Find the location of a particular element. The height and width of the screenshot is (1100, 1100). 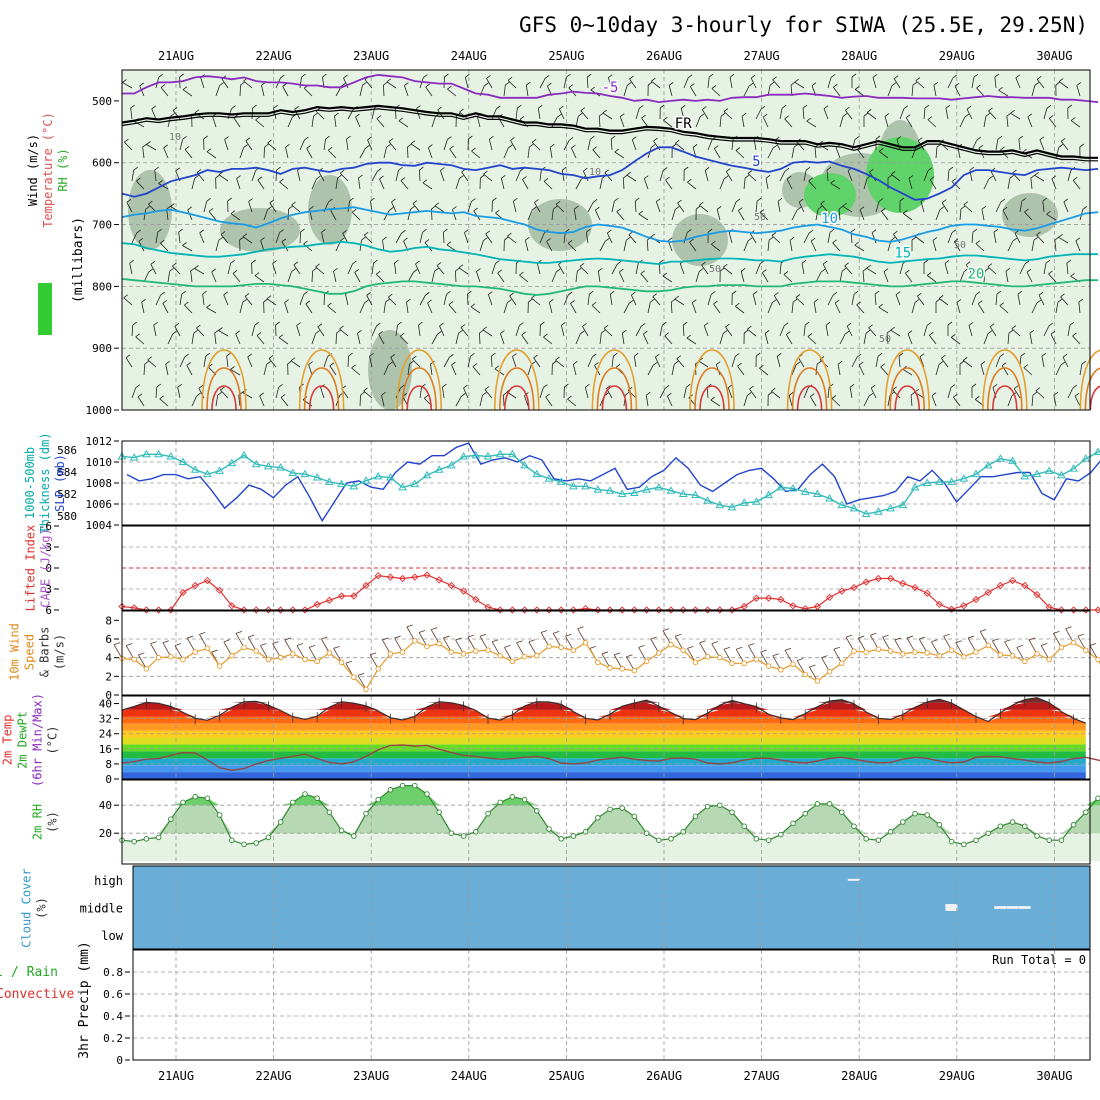

temperature-line is located at coordinates (604, 710).